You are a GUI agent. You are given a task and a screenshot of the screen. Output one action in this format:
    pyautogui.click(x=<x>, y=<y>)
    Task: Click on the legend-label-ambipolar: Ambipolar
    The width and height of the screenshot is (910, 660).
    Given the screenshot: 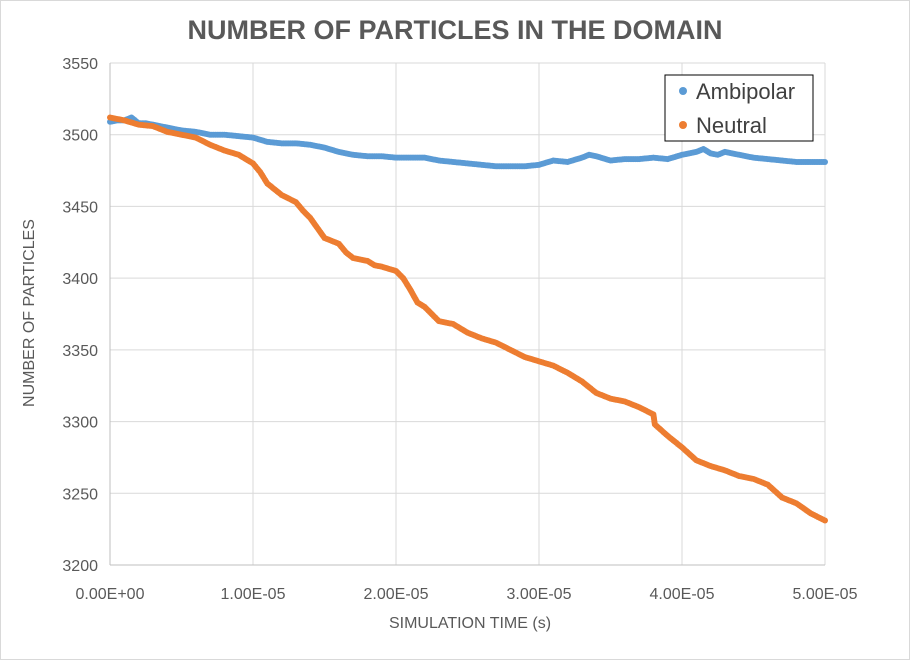 What is the action you would take?
    pyautogui.click(x=745, y=91)
    